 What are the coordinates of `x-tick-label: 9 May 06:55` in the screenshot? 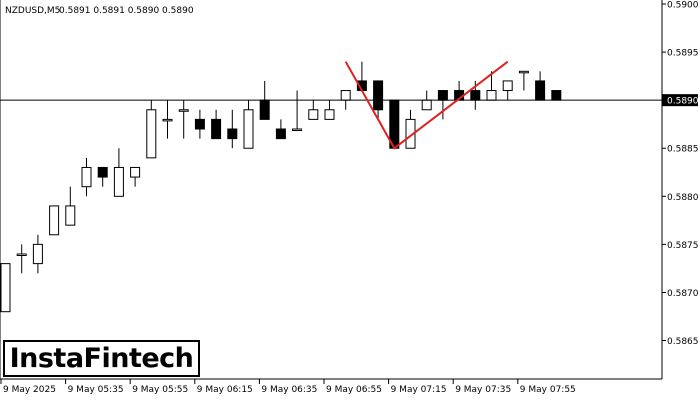 It's located at (354, 390).